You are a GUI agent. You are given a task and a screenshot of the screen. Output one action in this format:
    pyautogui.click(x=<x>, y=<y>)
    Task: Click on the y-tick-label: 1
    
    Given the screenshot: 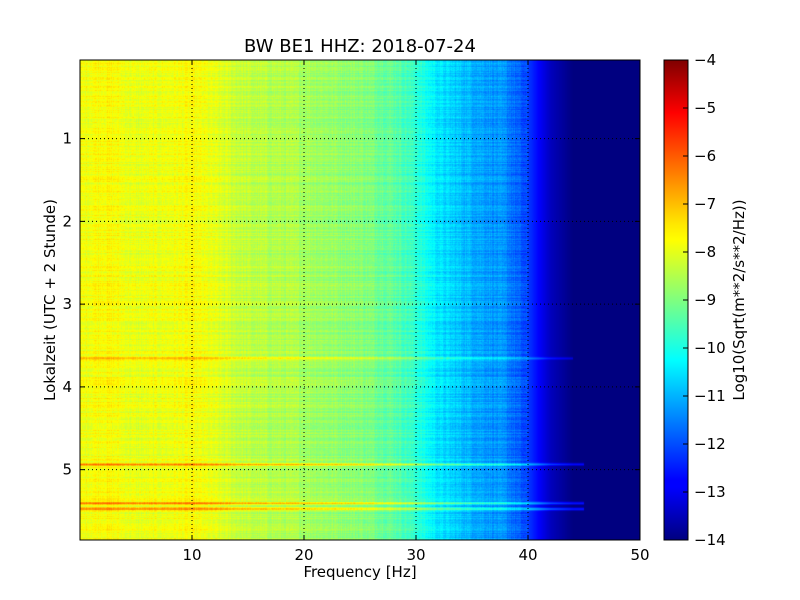 What is the action you would take?
    pyautogui.click(x=67, y=139)
    